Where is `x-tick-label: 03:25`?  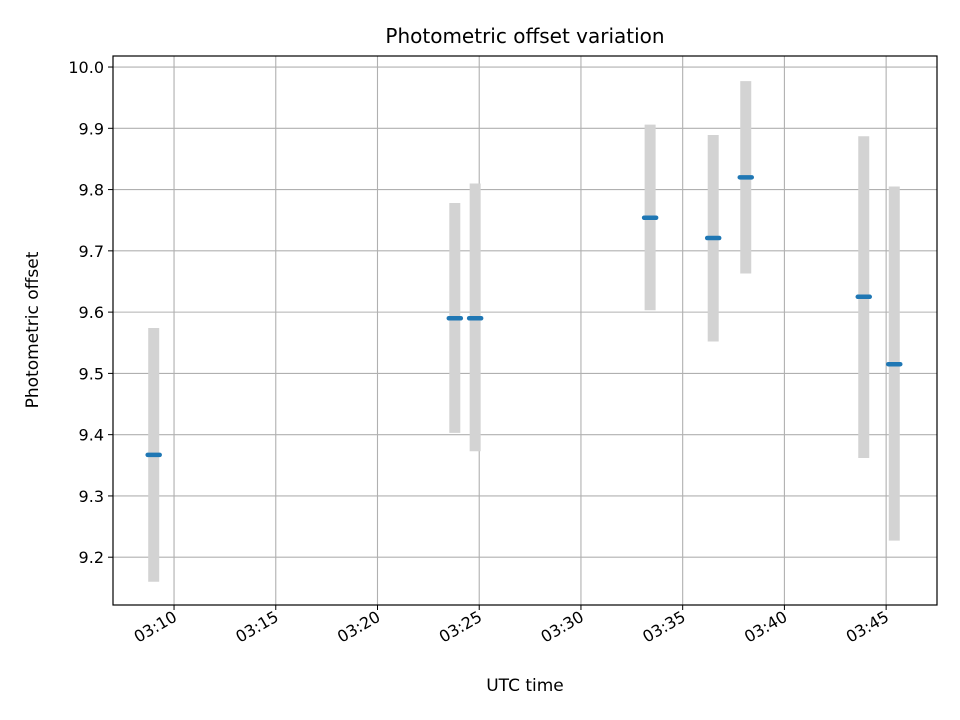
x-tick-label: 03:25 is located at coordinates (460, 627).